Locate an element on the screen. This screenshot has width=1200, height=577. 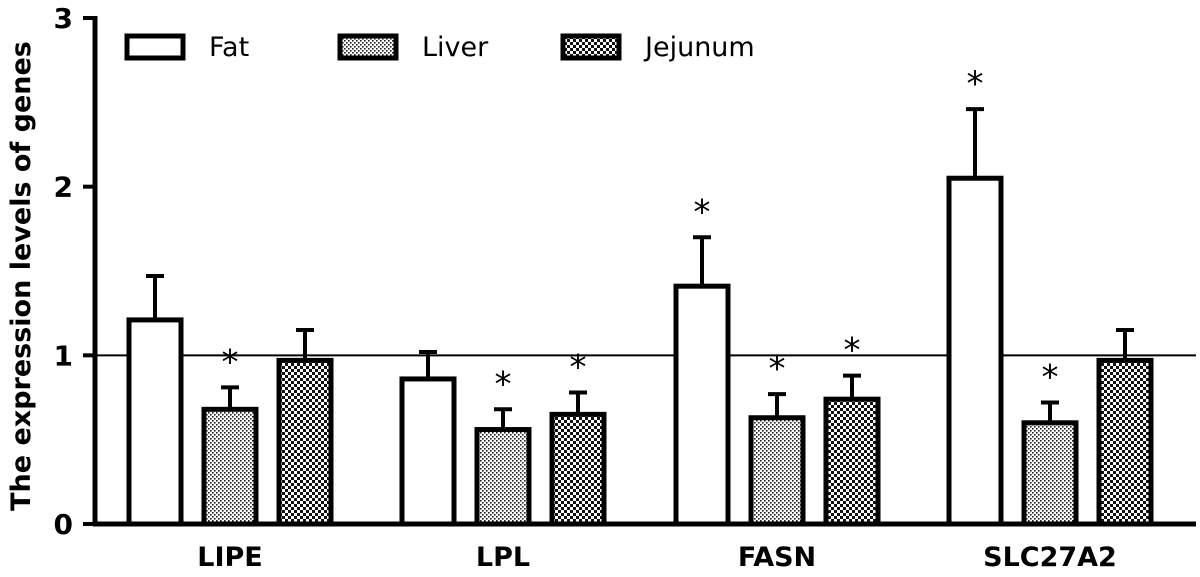
y-tick-label: 2 is located at coordinates (63, 187).